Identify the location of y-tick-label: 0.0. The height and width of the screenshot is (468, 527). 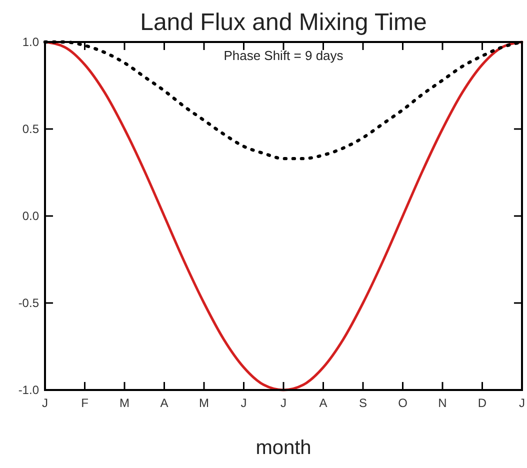
(31, 216).